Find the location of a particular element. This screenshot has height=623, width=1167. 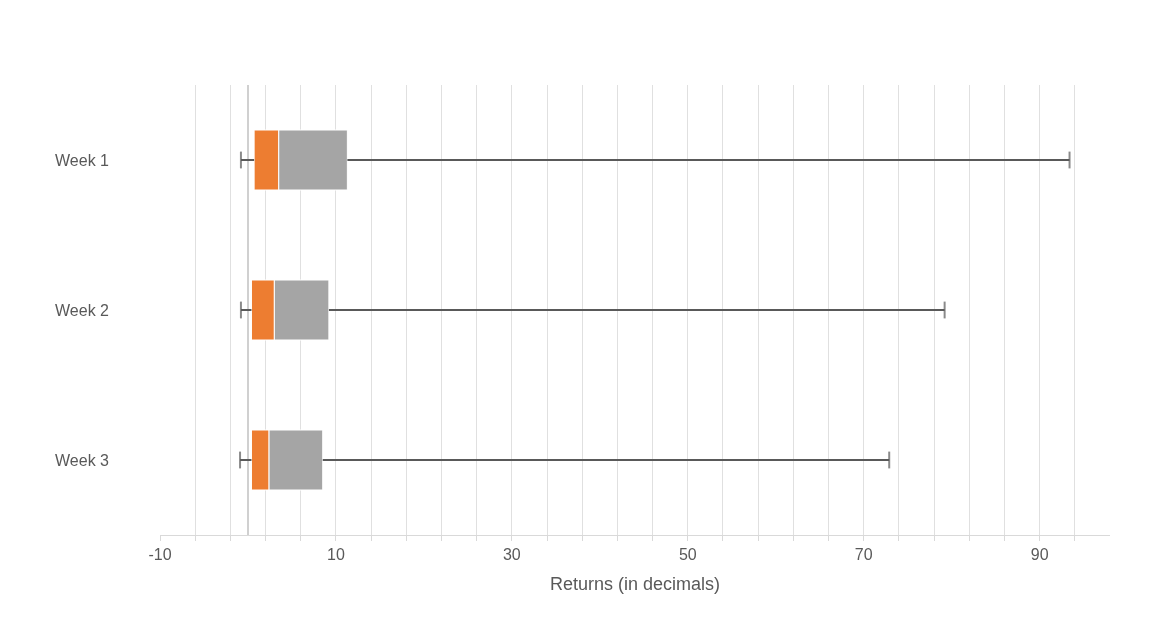

x-tick-label: 90 is located at coordinates (1039, 555).